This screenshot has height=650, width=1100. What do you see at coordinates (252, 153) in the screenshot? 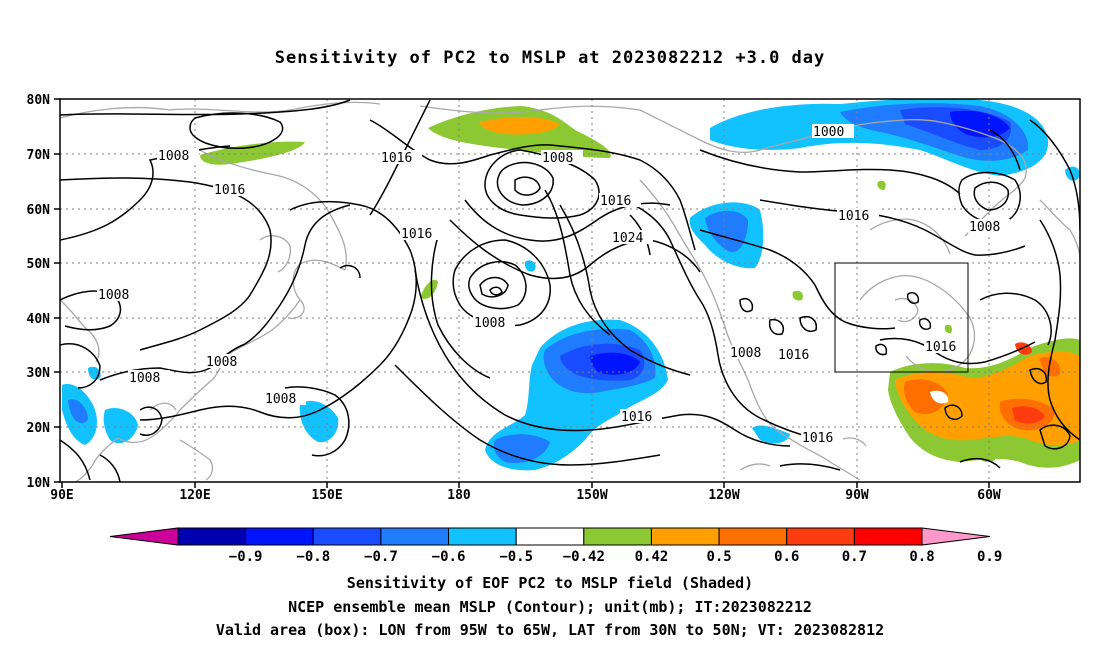
I see `positive-region-siberia` at bounding box center [252, 153].